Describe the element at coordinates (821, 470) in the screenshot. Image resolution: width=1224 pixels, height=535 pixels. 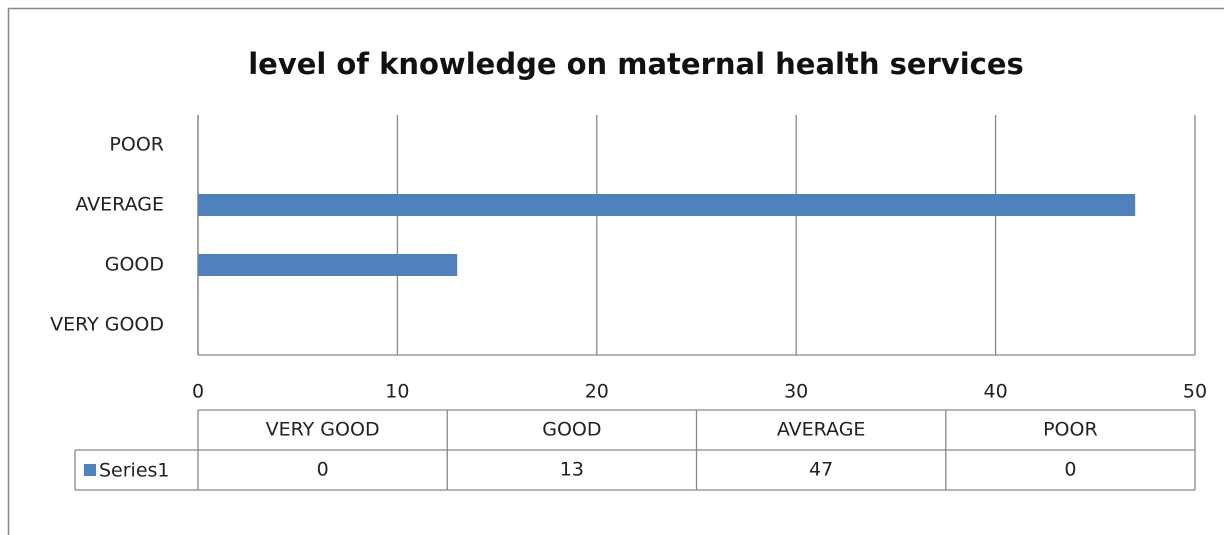
I see `table-value: 47` at that location.